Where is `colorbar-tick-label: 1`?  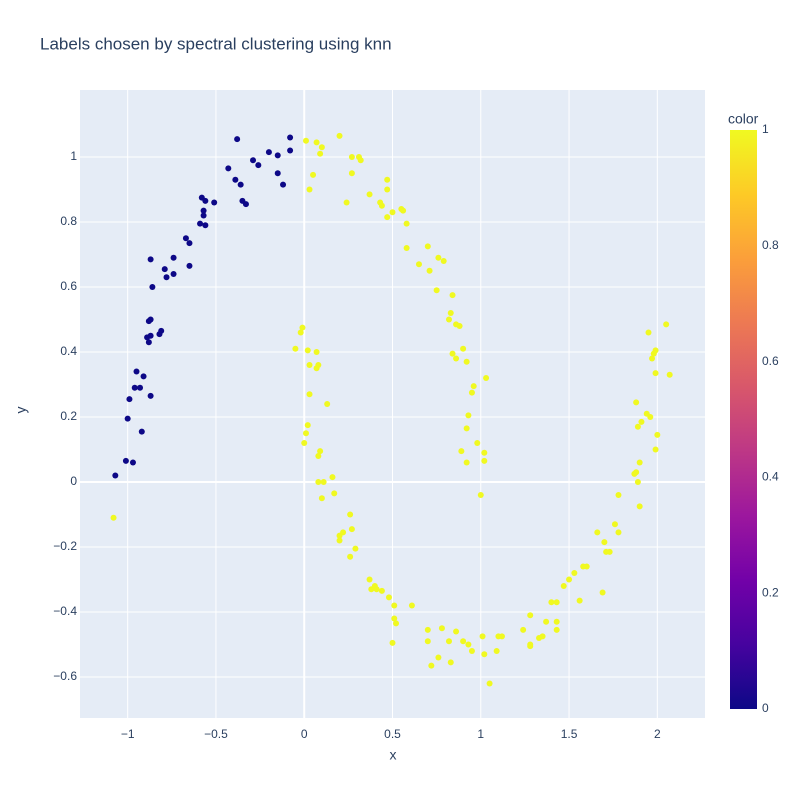 colorbar-tick-label: 1 is located at coordinates (765, 129).